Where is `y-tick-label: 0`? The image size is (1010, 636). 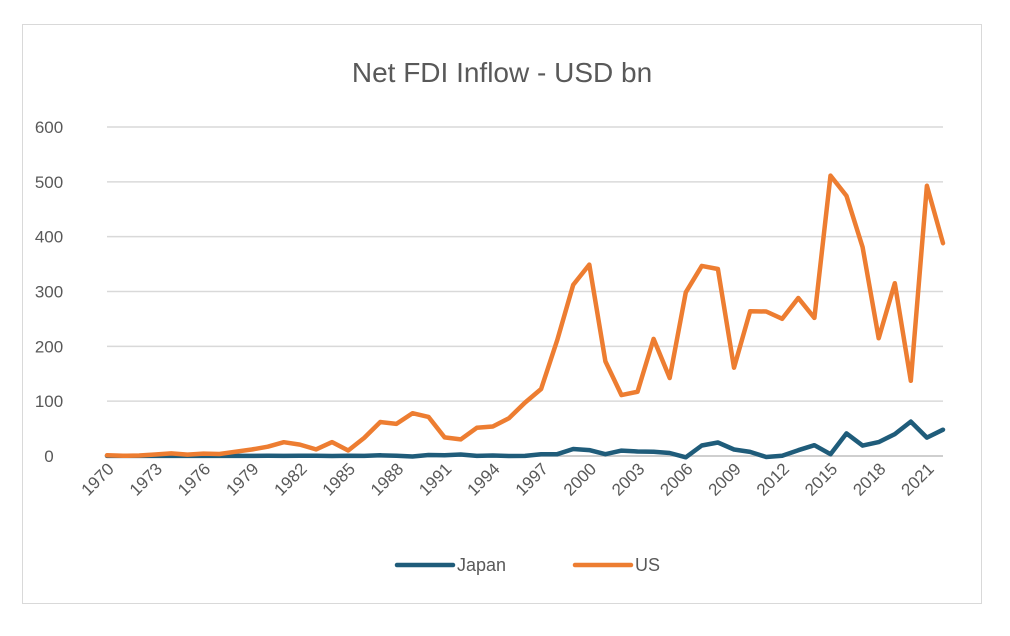
y-tick-label: 0 is located at coordinates (48, 456).